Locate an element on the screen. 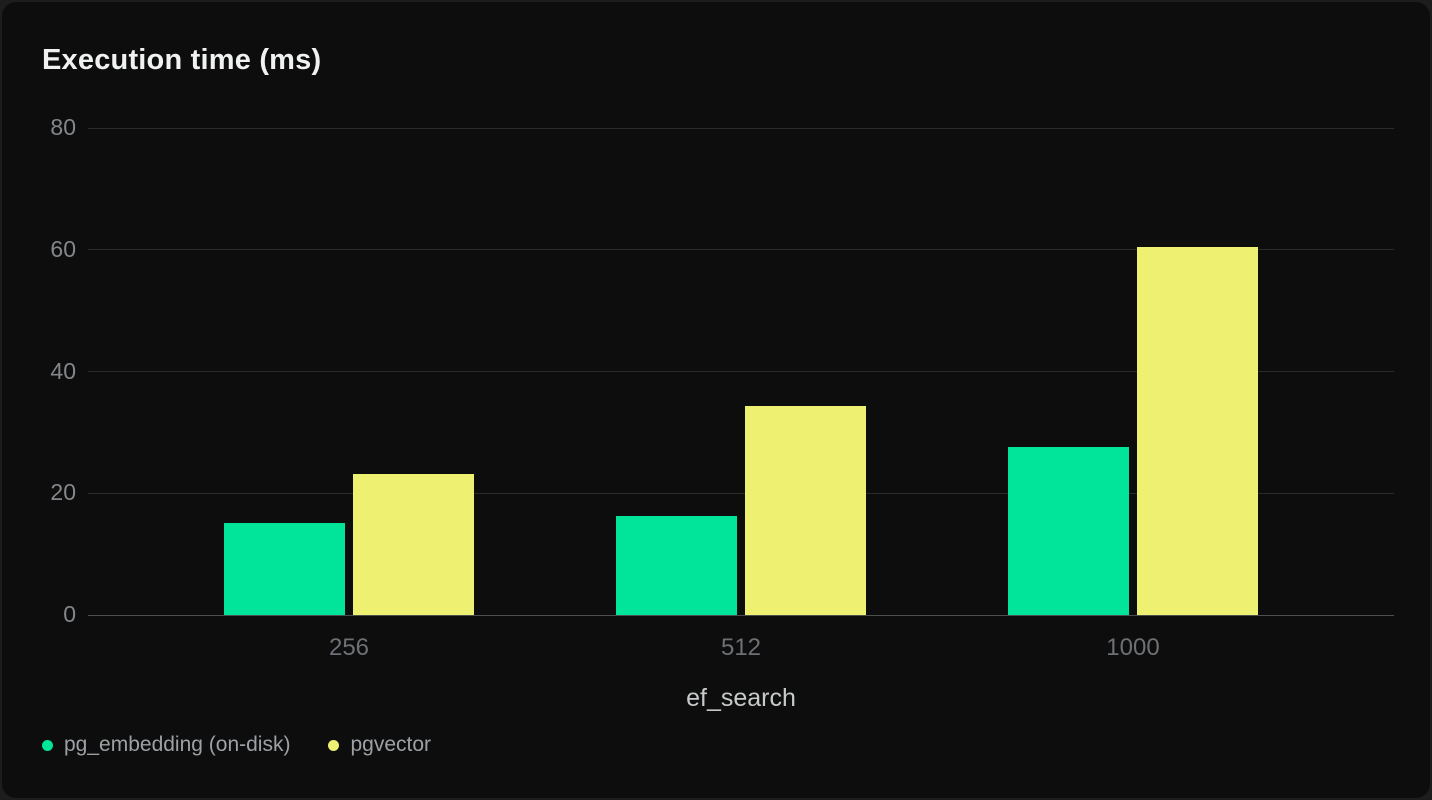 This screenshot has height=800, width=1432. chart-title: Execution time (ms) is located at coordinates (182, 60).